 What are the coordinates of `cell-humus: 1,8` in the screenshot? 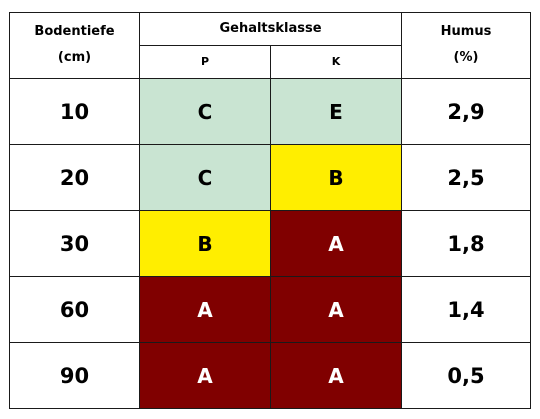 It's located at (466, 243).